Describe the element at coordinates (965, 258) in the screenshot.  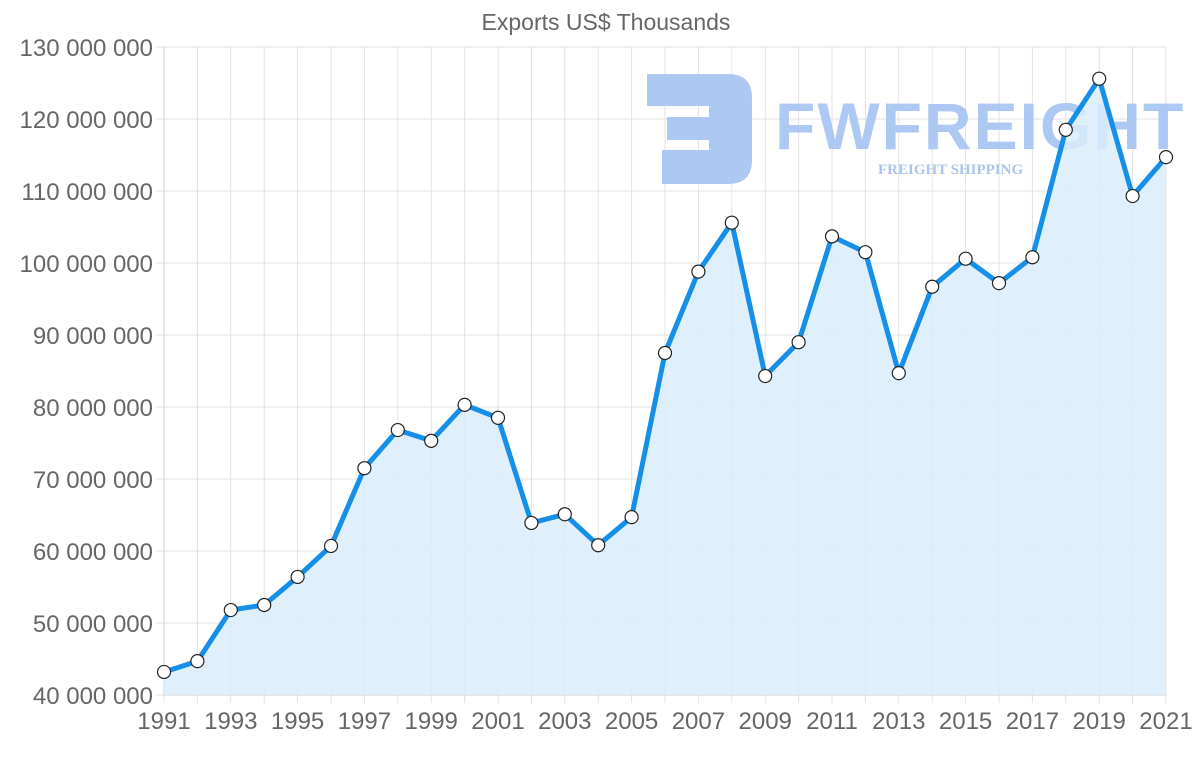
I see `data-point-2015` at that location.